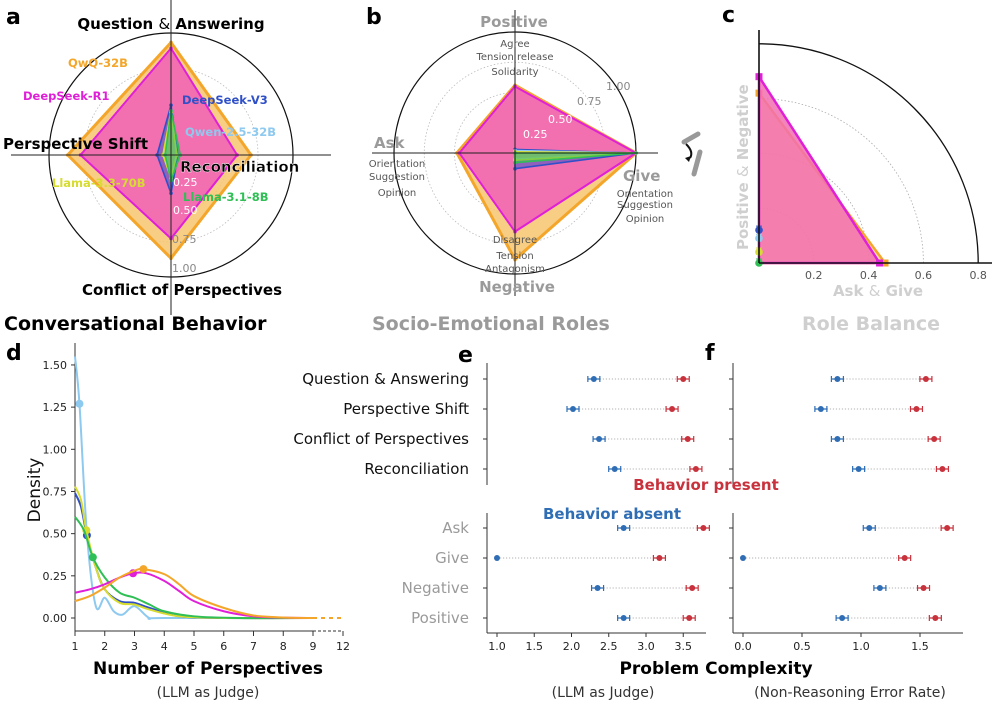 The width and height of the screenshot is (996, 710). Describe the element at coordinates (612, 514) in the screenshot. I see `legend-behavior-absent: Behavior absent` at that location.